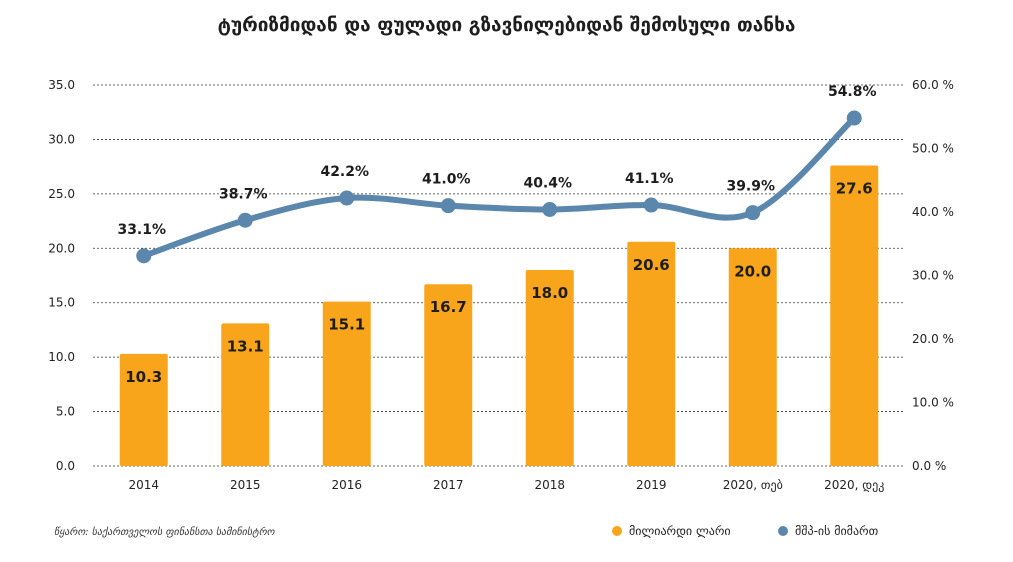 The width and height of the screenshot is (1013, 562). Describe the element at coordinates (752, 271) in the screenshot. I see `bar-data-label: 20.0` at that location.